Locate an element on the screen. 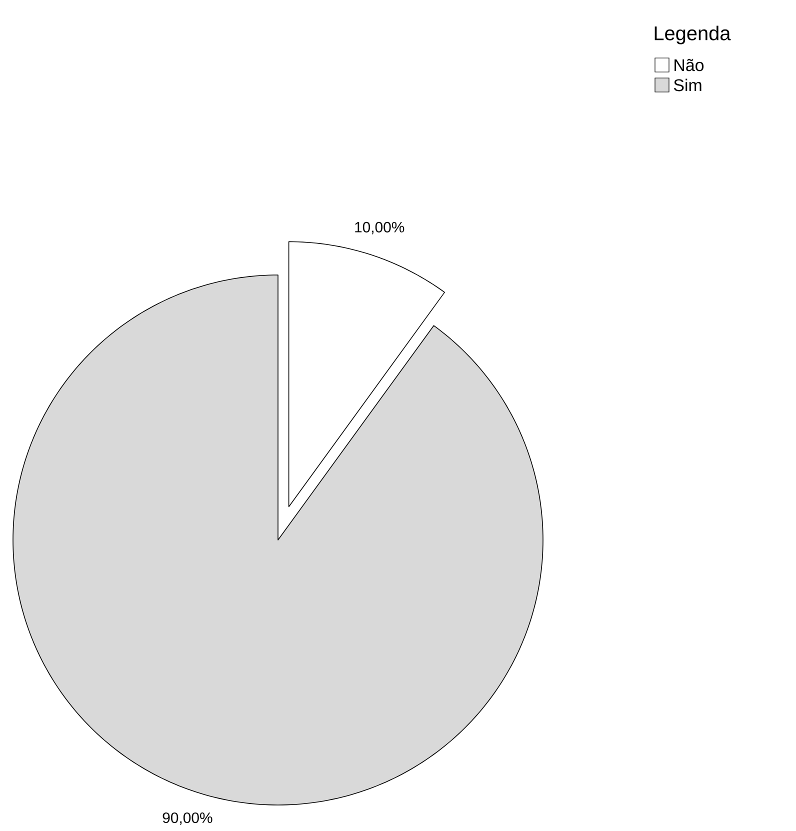 The image size is (796, 831). legend-label: Não is located at coordinates (689, 65).